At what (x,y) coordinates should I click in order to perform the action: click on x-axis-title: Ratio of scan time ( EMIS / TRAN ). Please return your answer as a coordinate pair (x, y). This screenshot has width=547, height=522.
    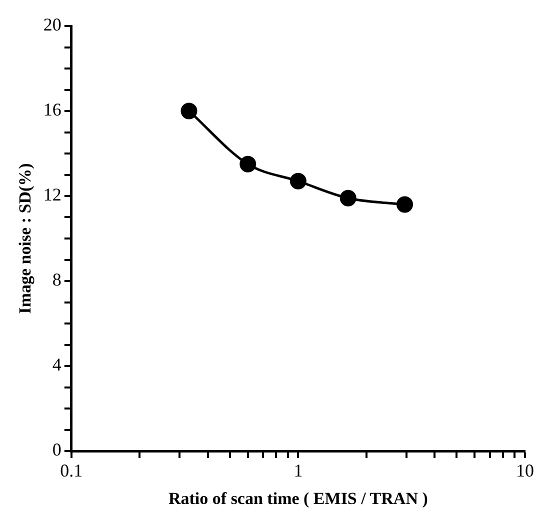
    Looking at the image, I should click on (298, 498).